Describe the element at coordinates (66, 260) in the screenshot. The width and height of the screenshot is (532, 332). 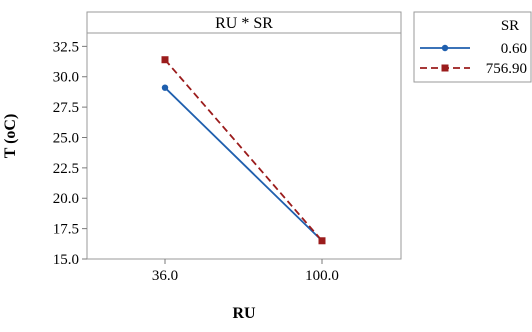
I see `y-tick-label: 15.0` at that location.